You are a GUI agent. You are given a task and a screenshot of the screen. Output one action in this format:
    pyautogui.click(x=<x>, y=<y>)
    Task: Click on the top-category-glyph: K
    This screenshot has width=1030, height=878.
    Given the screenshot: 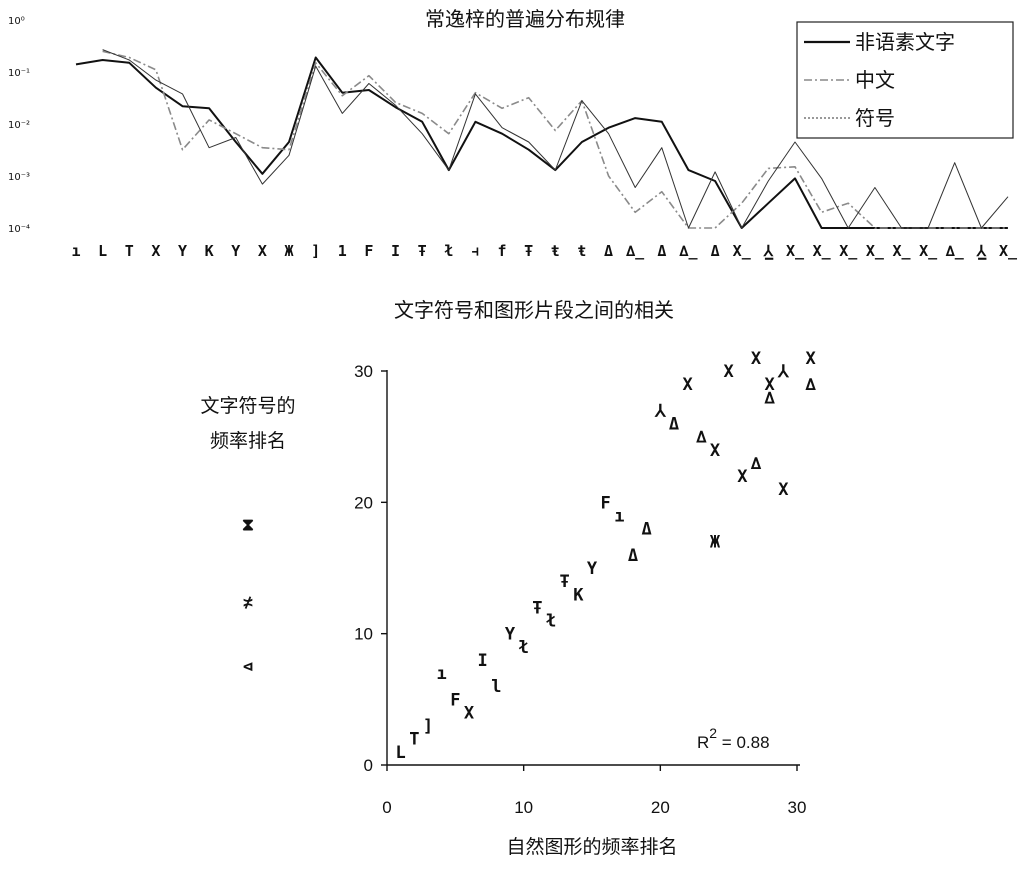 What is the action you would take?
    pyautogui.click(x=209, y=251)
    